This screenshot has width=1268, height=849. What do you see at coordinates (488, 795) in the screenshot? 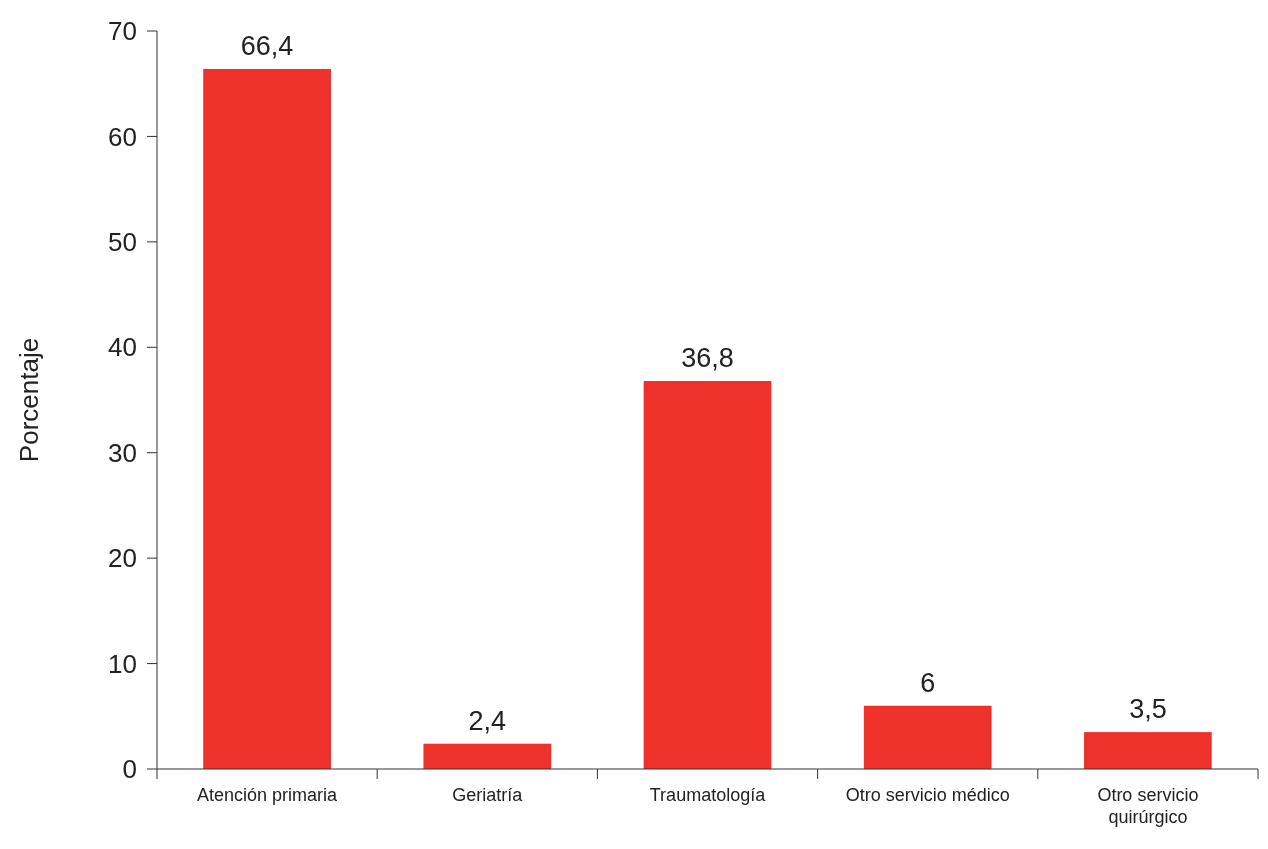
I see `x-tick-label: Geriatría` at bounding box center [488, 795].